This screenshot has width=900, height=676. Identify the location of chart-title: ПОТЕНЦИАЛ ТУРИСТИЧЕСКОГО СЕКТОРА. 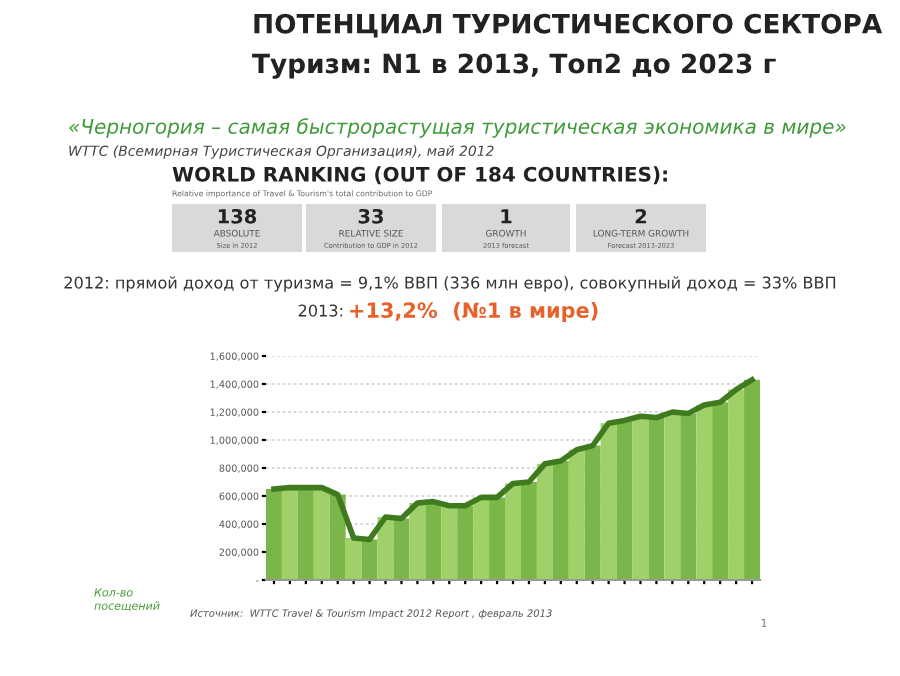
(568, 25).